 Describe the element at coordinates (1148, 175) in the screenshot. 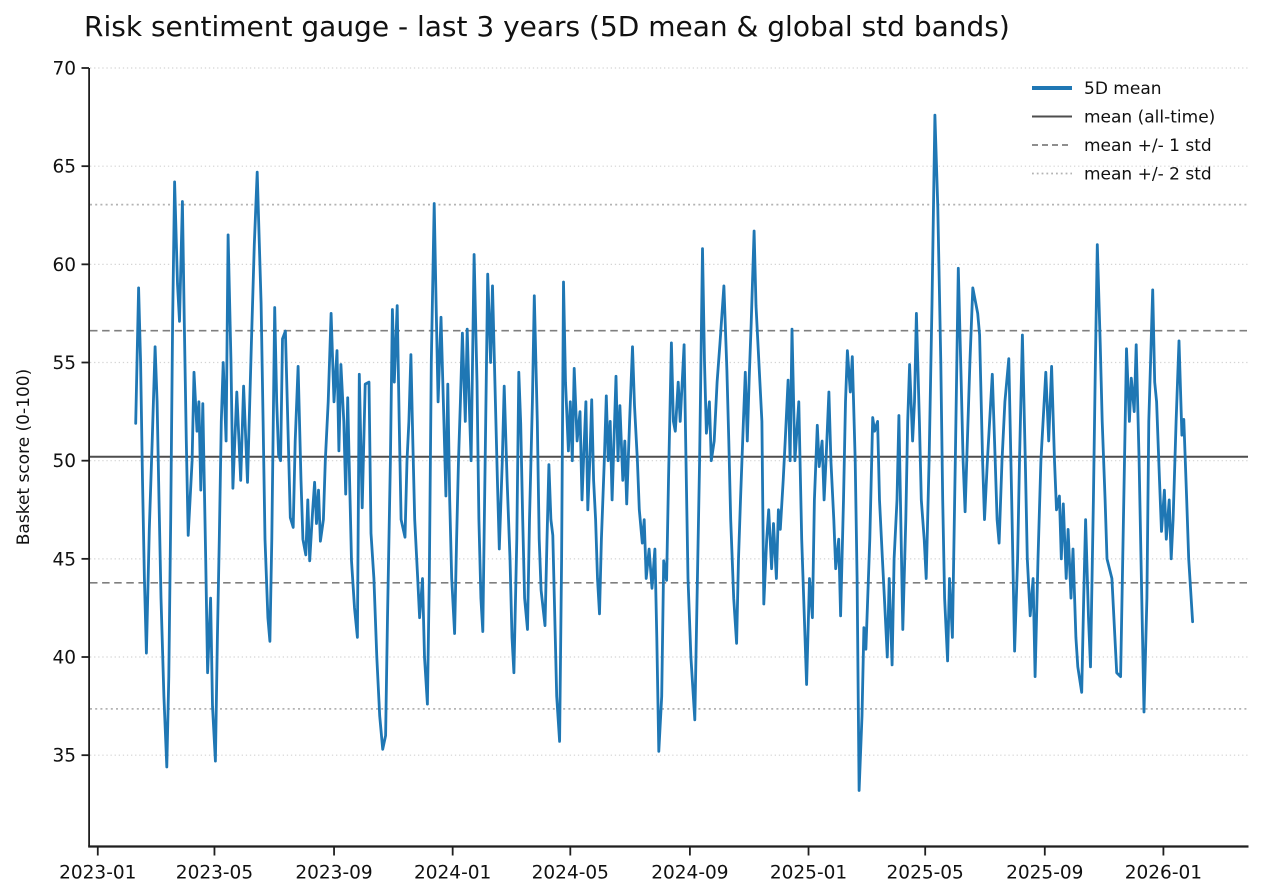

I see `legend-label: mean +/- 2 std` at that location.